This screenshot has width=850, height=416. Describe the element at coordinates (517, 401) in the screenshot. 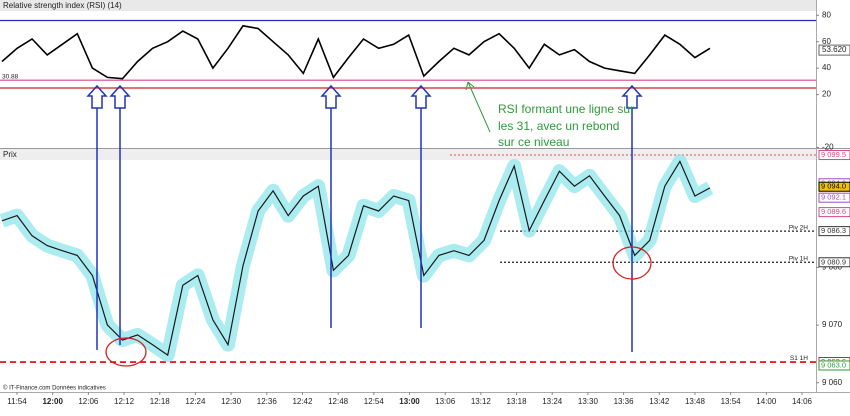

I see `x-tick-label: 13:18` at that location.